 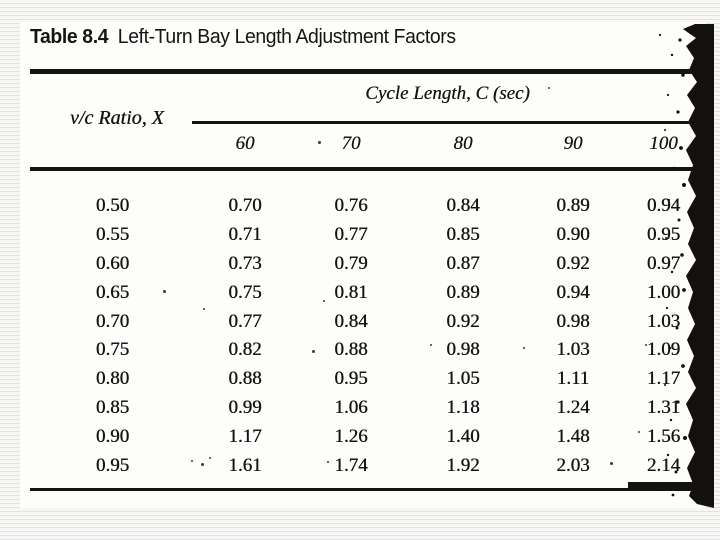 I want to click on title-rule, so click(x=368, y=71).